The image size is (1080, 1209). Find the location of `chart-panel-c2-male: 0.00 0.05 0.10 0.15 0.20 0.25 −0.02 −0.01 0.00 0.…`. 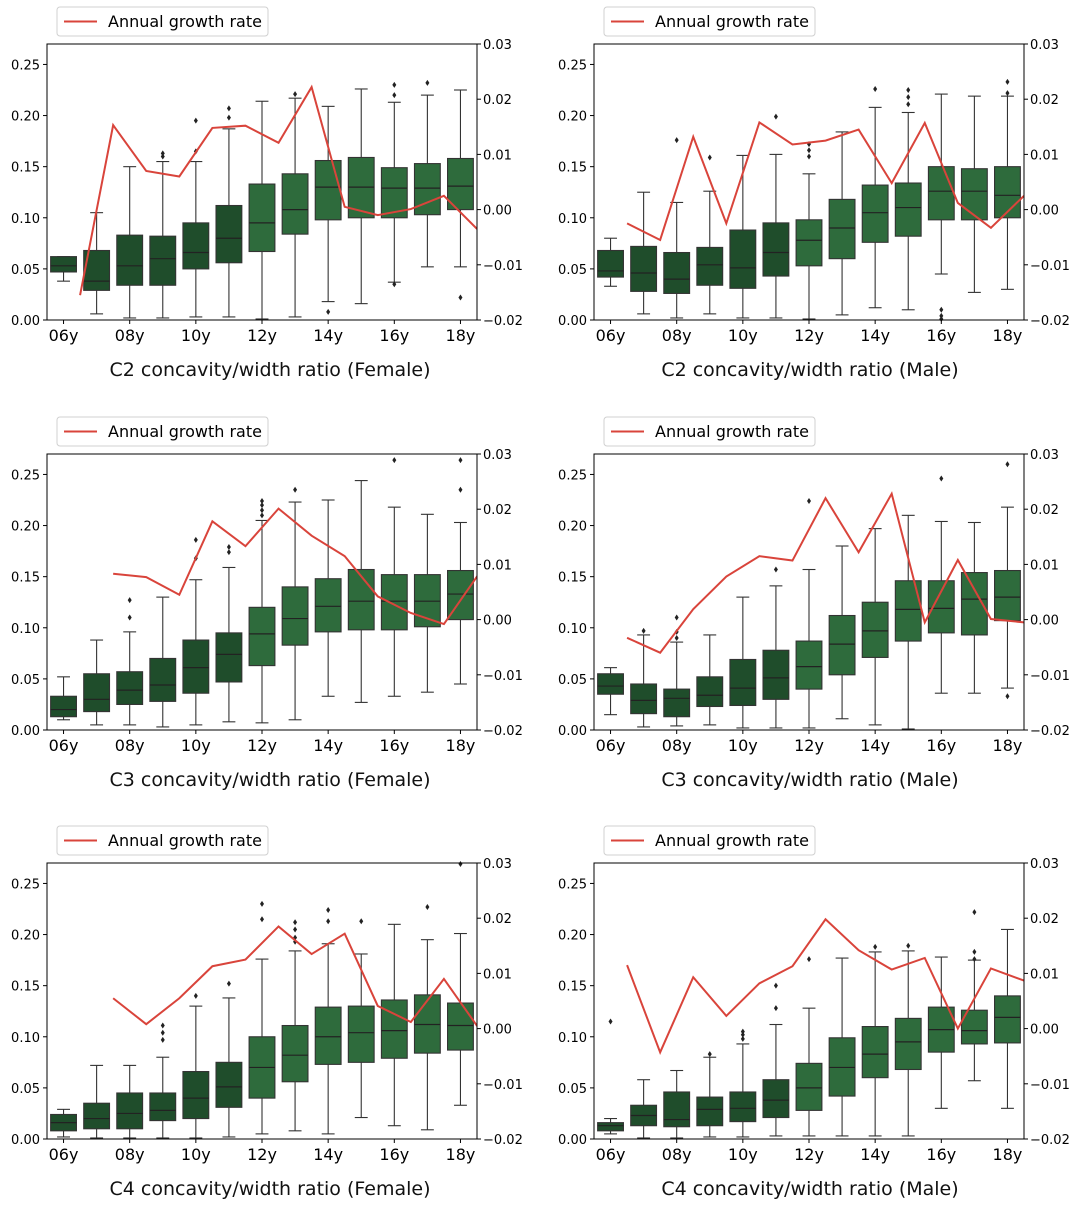

chart-panel-c2-male: 0.00 0.05 0.10 0.15 0.20 0.25 −0.02 −0.01 0.00 0.… is located at coordinates (814, 175).